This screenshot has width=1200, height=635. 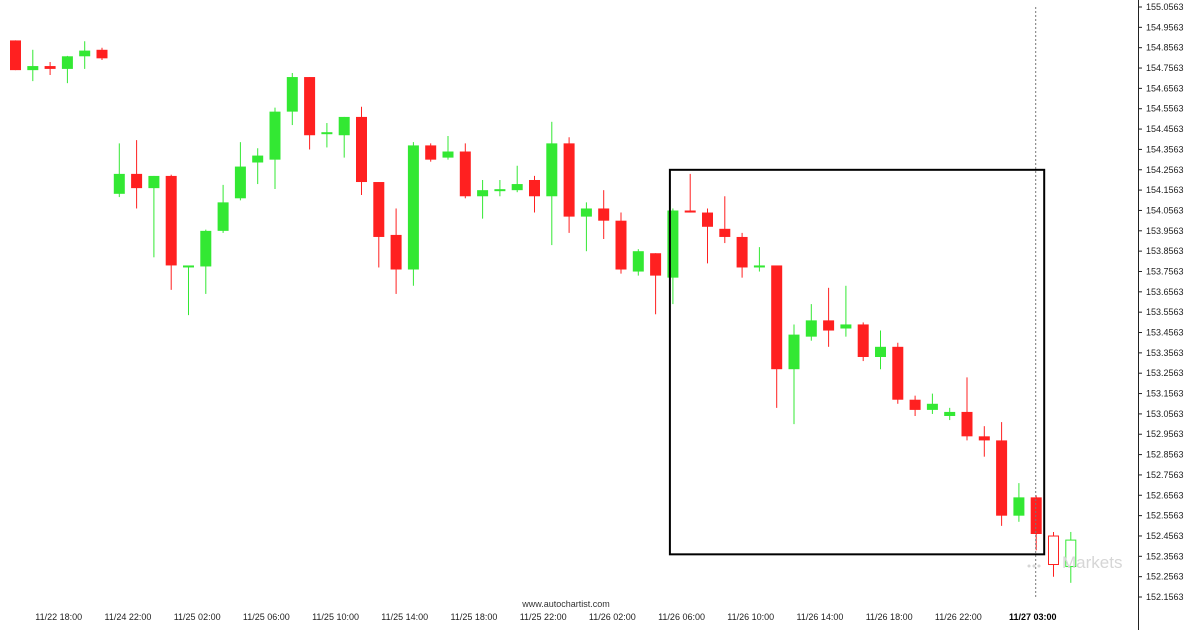 I want to click on x-tick-label: 11/26 06:00, so click(x=681, y=617).